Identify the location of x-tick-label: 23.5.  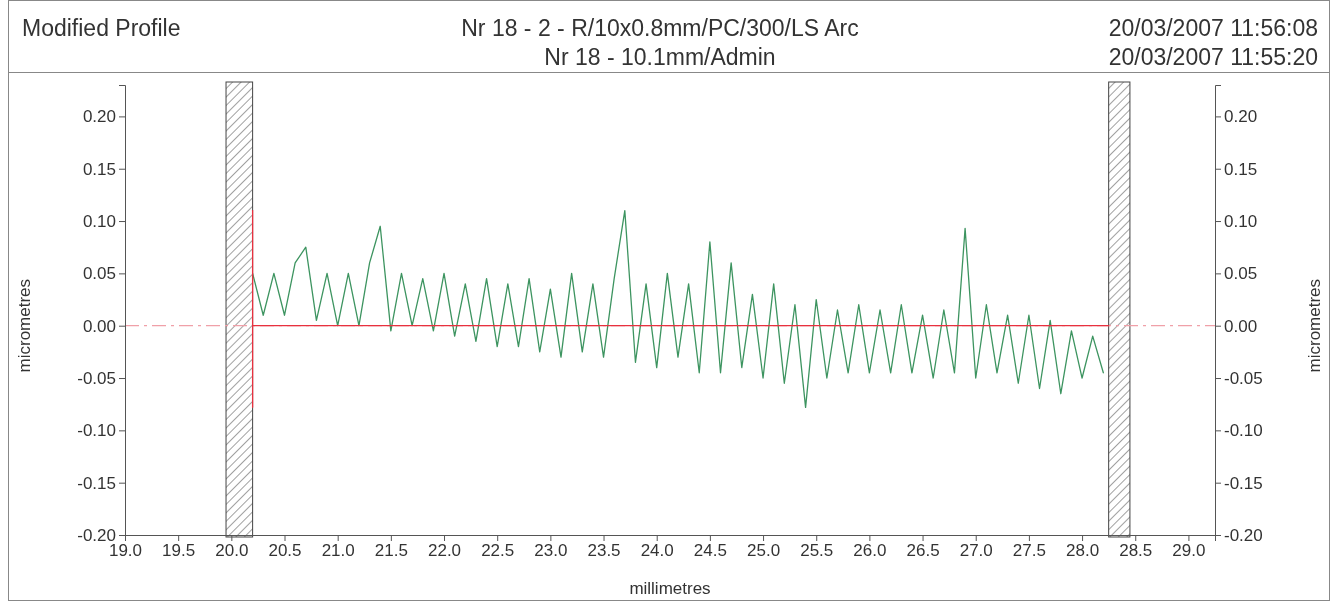
(604, 551).